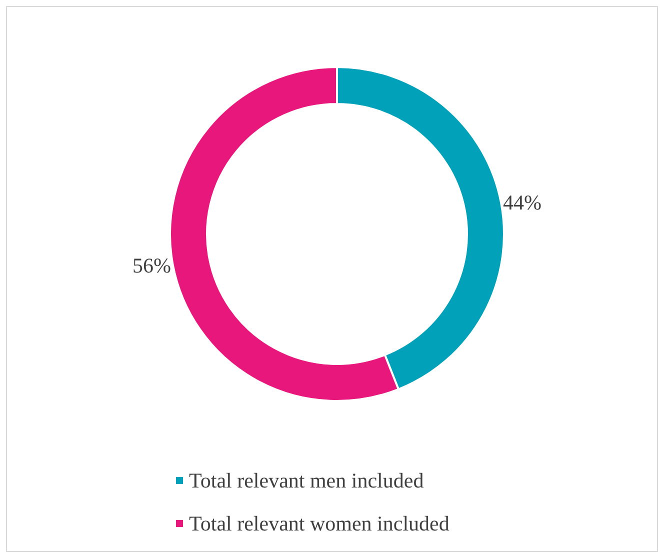  I want to click on data-label: 56%, so click(151, 266).